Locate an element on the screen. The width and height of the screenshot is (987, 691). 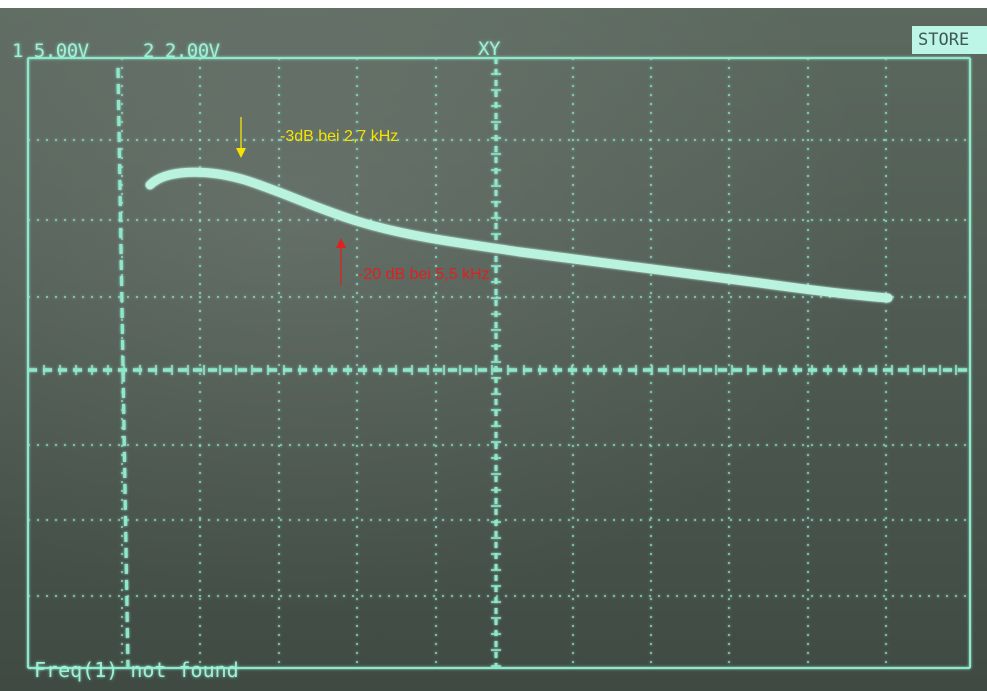
minus-20db-annotation: -20 dB bei 5,5 kHz is located at coordinates (424, 274).